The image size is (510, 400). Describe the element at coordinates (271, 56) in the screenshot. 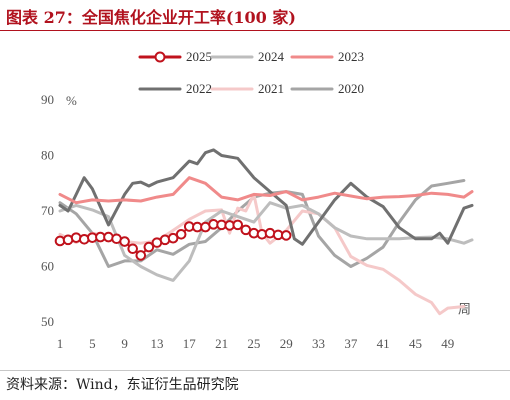

I see `legend-label-2024: 2024` at that location.